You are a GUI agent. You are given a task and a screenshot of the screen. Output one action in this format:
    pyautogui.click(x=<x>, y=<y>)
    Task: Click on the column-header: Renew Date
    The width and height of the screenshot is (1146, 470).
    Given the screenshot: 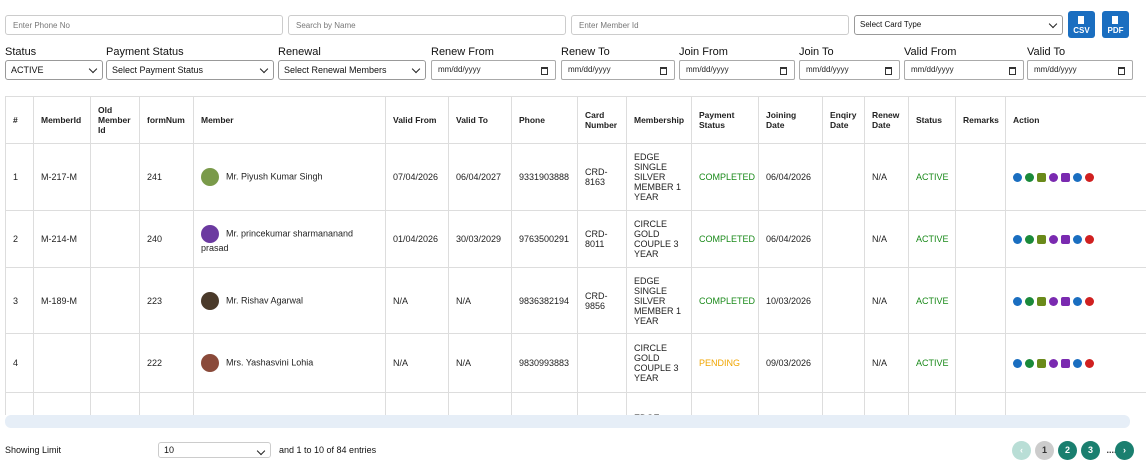 What is the action you would take?
    pyautogui.click(x=886, y=120)
    